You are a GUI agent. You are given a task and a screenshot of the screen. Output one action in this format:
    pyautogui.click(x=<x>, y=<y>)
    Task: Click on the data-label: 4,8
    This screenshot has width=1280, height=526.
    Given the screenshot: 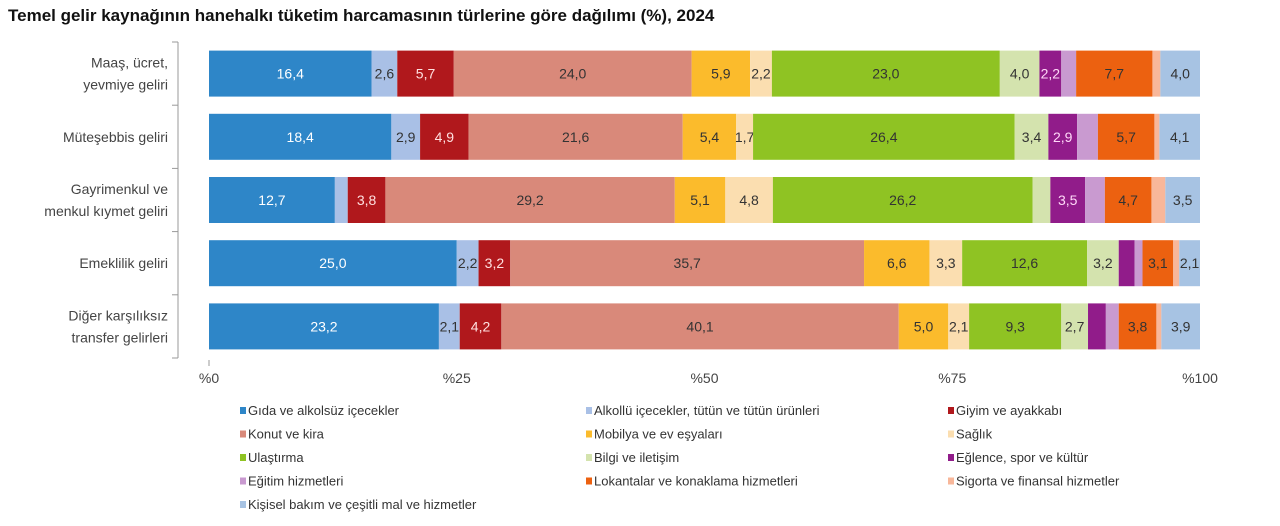 What is the action you would take?
    pyautogui.click(x=749, y=200)
    